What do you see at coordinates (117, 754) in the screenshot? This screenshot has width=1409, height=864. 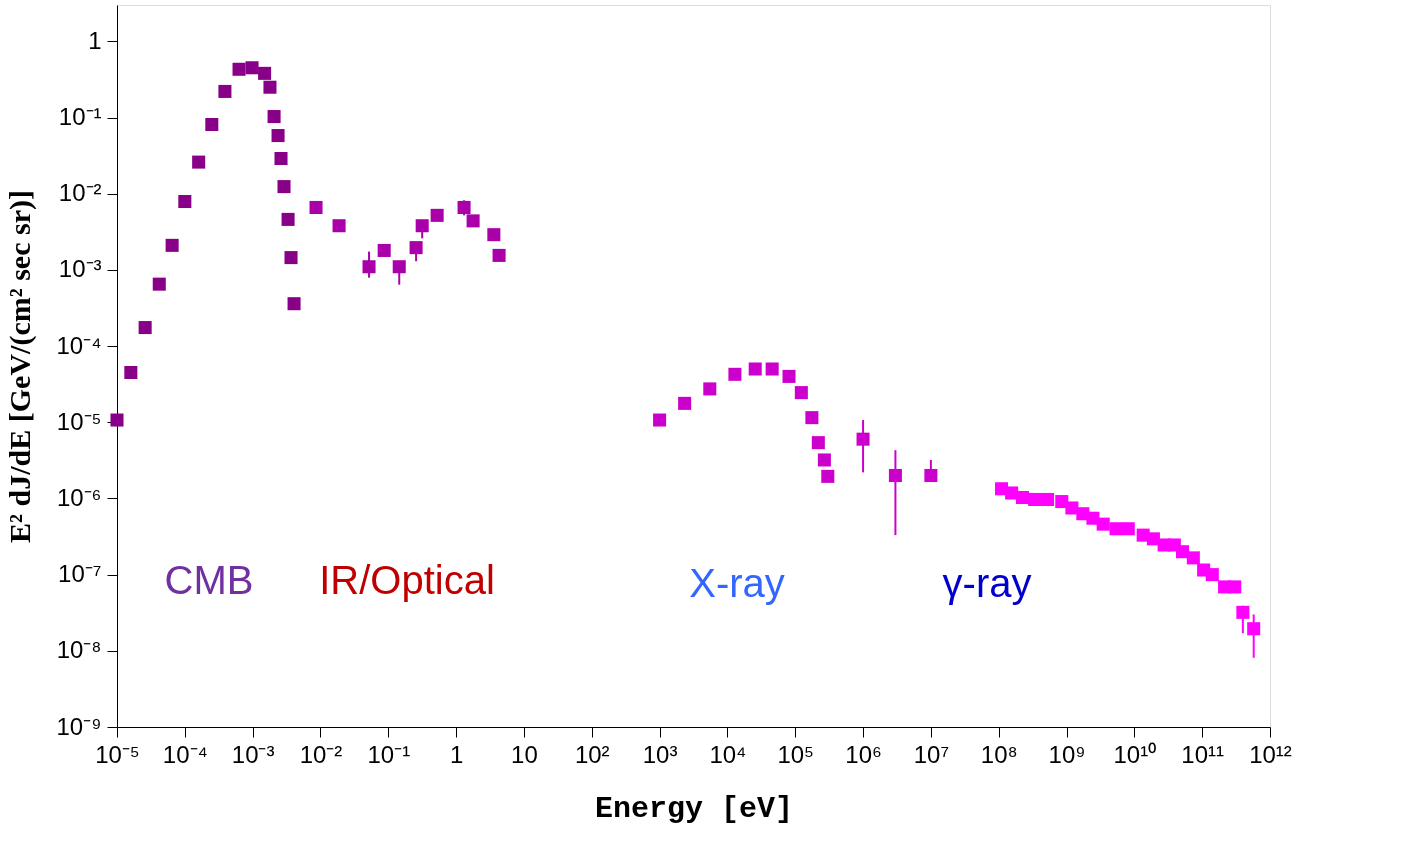 I see `x-tick-label: 10⁻⁵` at bounding box center [117, 754].